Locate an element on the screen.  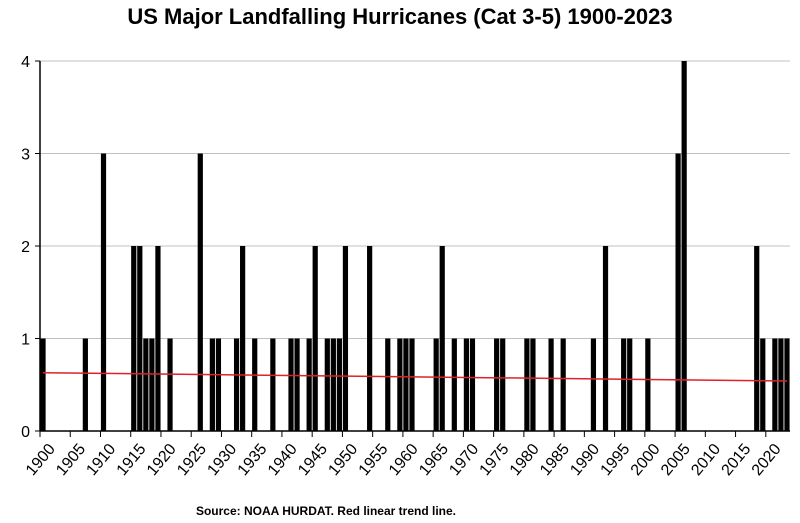
trend-layer is located at coordinates (415, 376).